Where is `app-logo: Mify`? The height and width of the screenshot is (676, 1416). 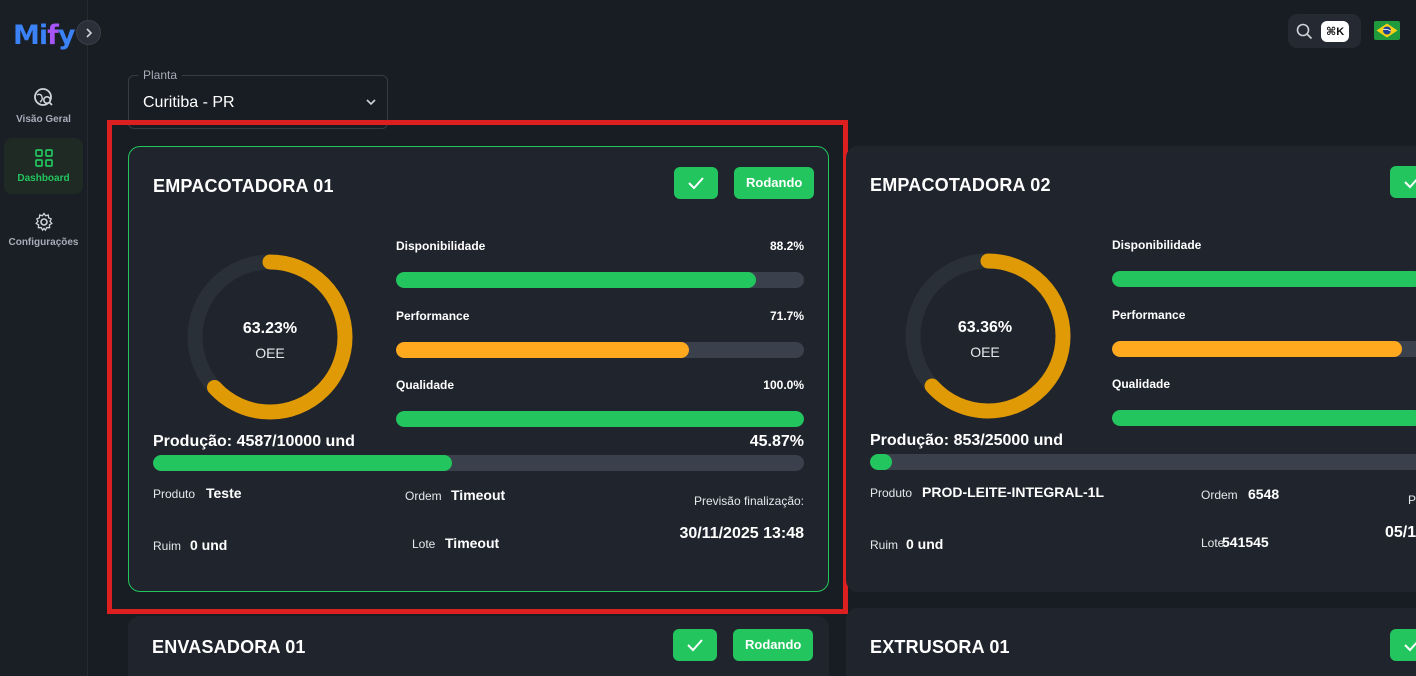
app-logo: Mify is located at coordinates (44, 35).